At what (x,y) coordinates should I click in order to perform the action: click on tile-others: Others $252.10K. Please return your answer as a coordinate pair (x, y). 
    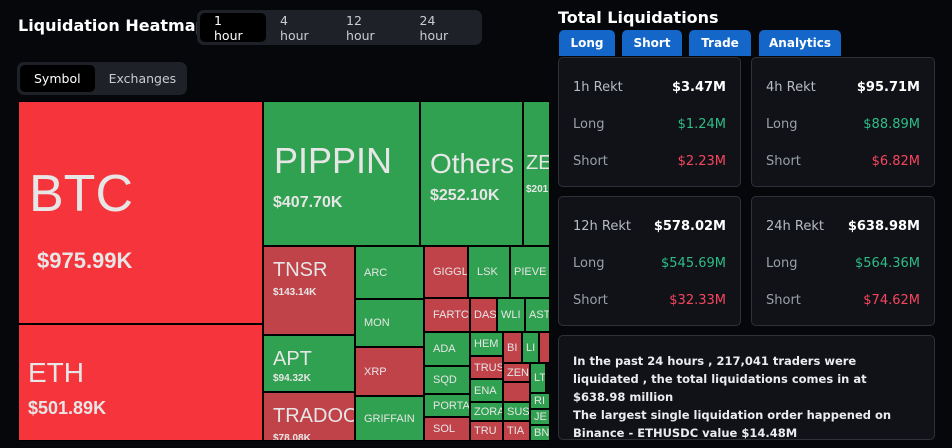
    Looking at the image, I should click on (471, 173).